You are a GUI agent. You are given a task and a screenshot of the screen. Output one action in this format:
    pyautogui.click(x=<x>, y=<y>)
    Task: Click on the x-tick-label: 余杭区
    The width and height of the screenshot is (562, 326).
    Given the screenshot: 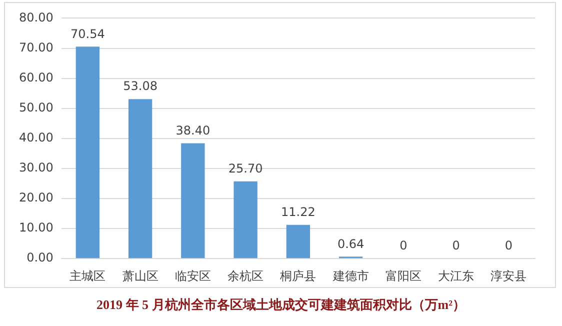 What is the action you would take?
    pyautogui.click(x=246, y=275)
    